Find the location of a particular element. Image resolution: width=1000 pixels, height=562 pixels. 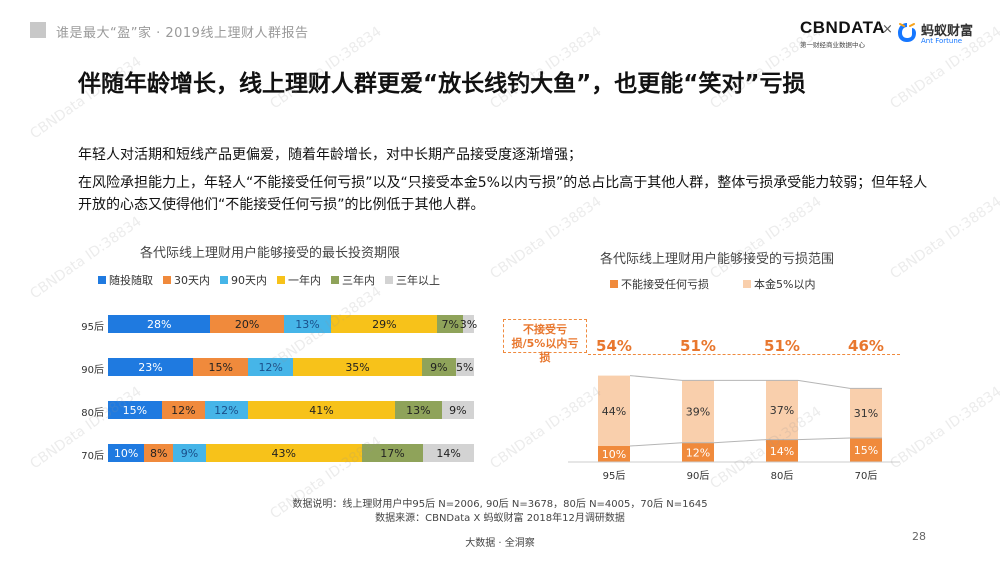

cbndata-logo: CBNDATA 第一财经商业数据中心 is located at coordinates (843, 33).